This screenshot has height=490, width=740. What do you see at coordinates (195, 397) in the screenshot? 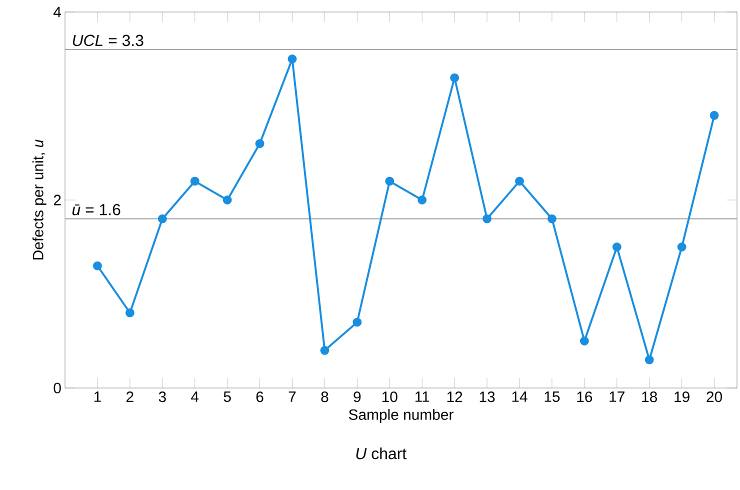
I see `x-tick-label: 4` at bounding box center [195, 397].